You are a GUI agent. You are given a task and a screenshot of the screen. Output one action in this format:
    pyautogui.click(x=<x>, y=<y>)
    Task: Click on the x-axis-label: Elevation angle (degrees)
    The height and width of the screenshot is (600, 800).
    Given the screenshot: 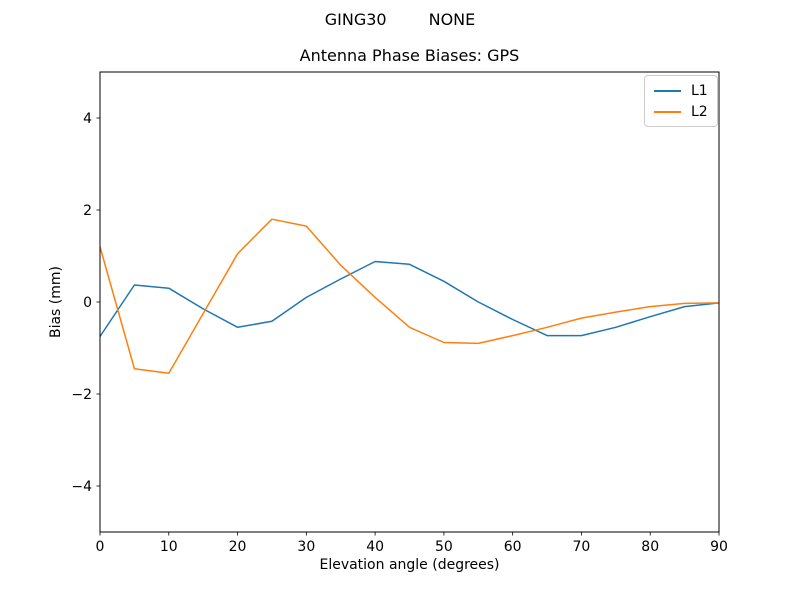 What is the action you would take?
    pyautogui.click(x=409, y=565)
    